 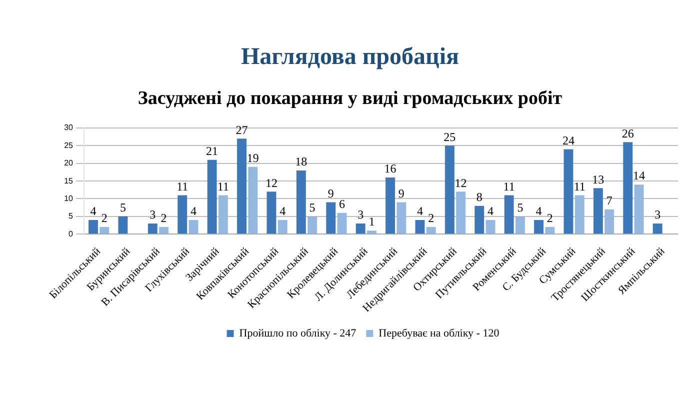 What do you see at coordinates (242, 129) in the screenshot?
I see `data-label: 27` at bounding box center [242, 129].